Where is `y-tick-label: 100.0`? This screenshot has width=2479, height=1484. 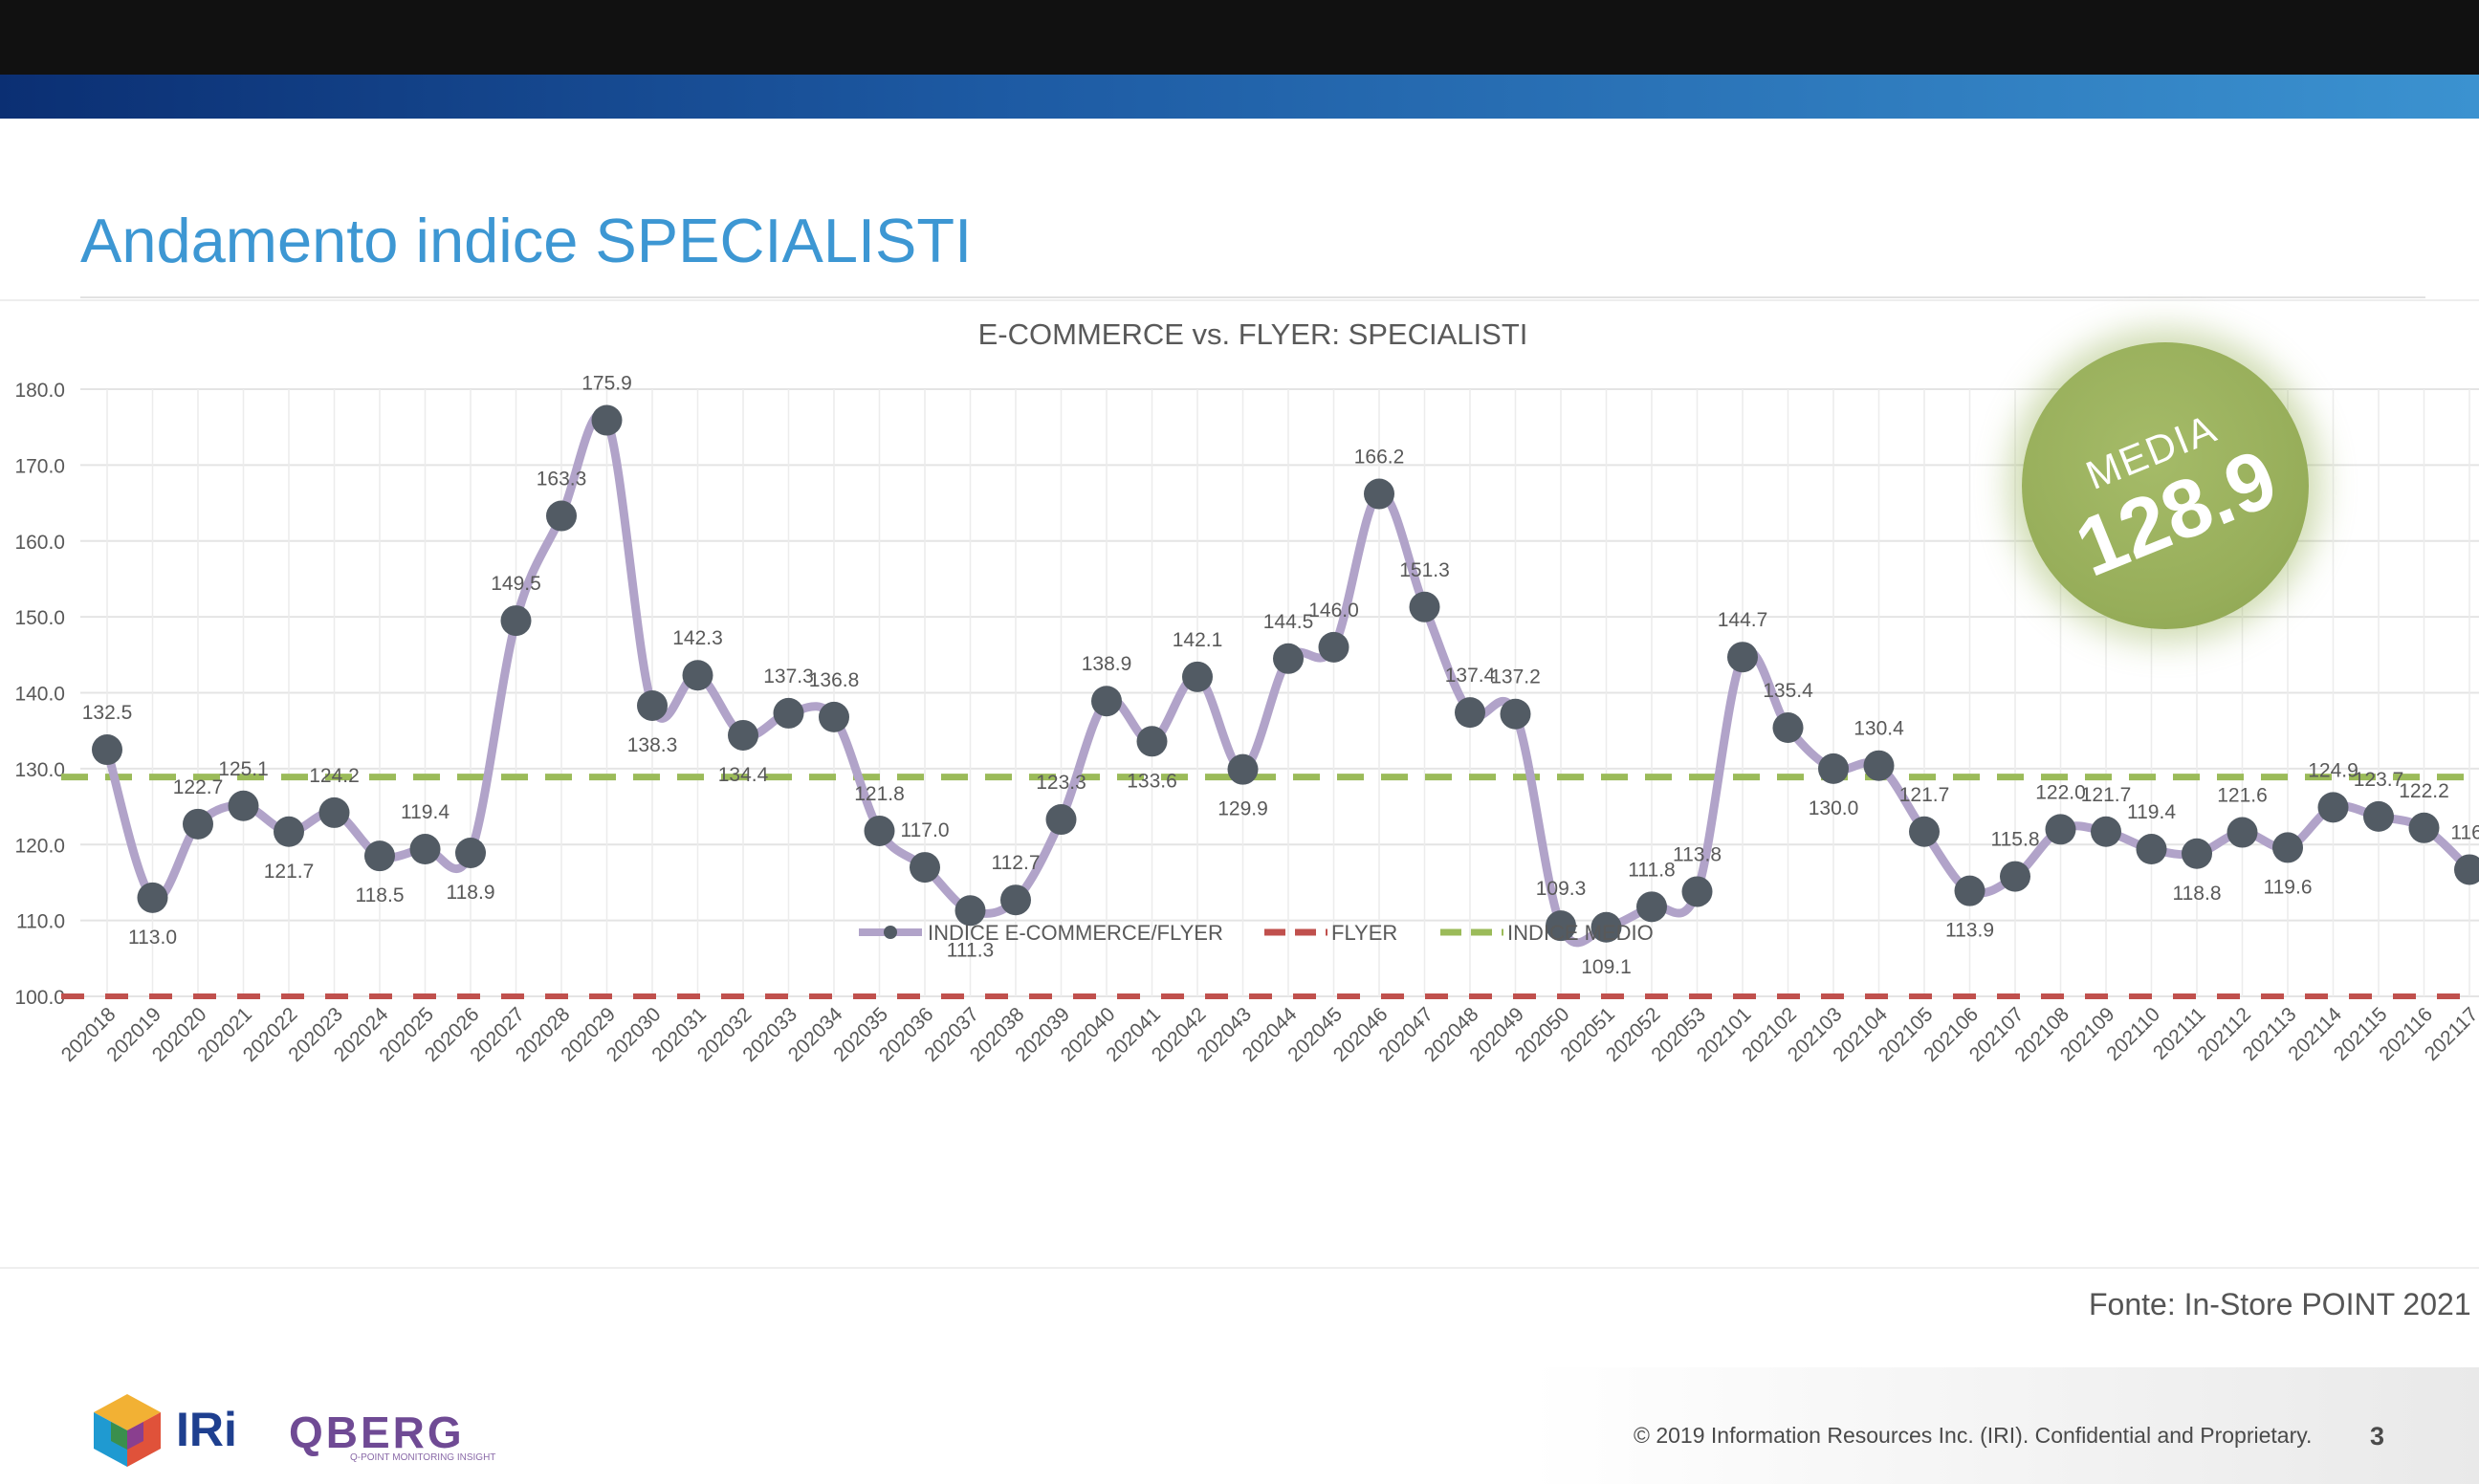
y-tick-label: 100.0 is located at coordinates (39, 998).